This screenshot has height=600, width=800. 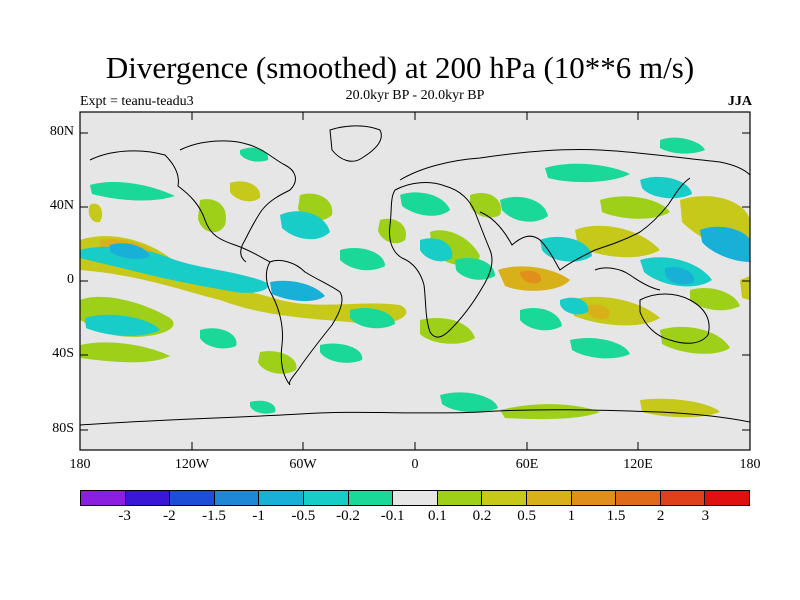 What do you see at coordinates (527, 516) in the screenshot?
I see `colorbar-label: 0.5` at bounding box center [527, 516].